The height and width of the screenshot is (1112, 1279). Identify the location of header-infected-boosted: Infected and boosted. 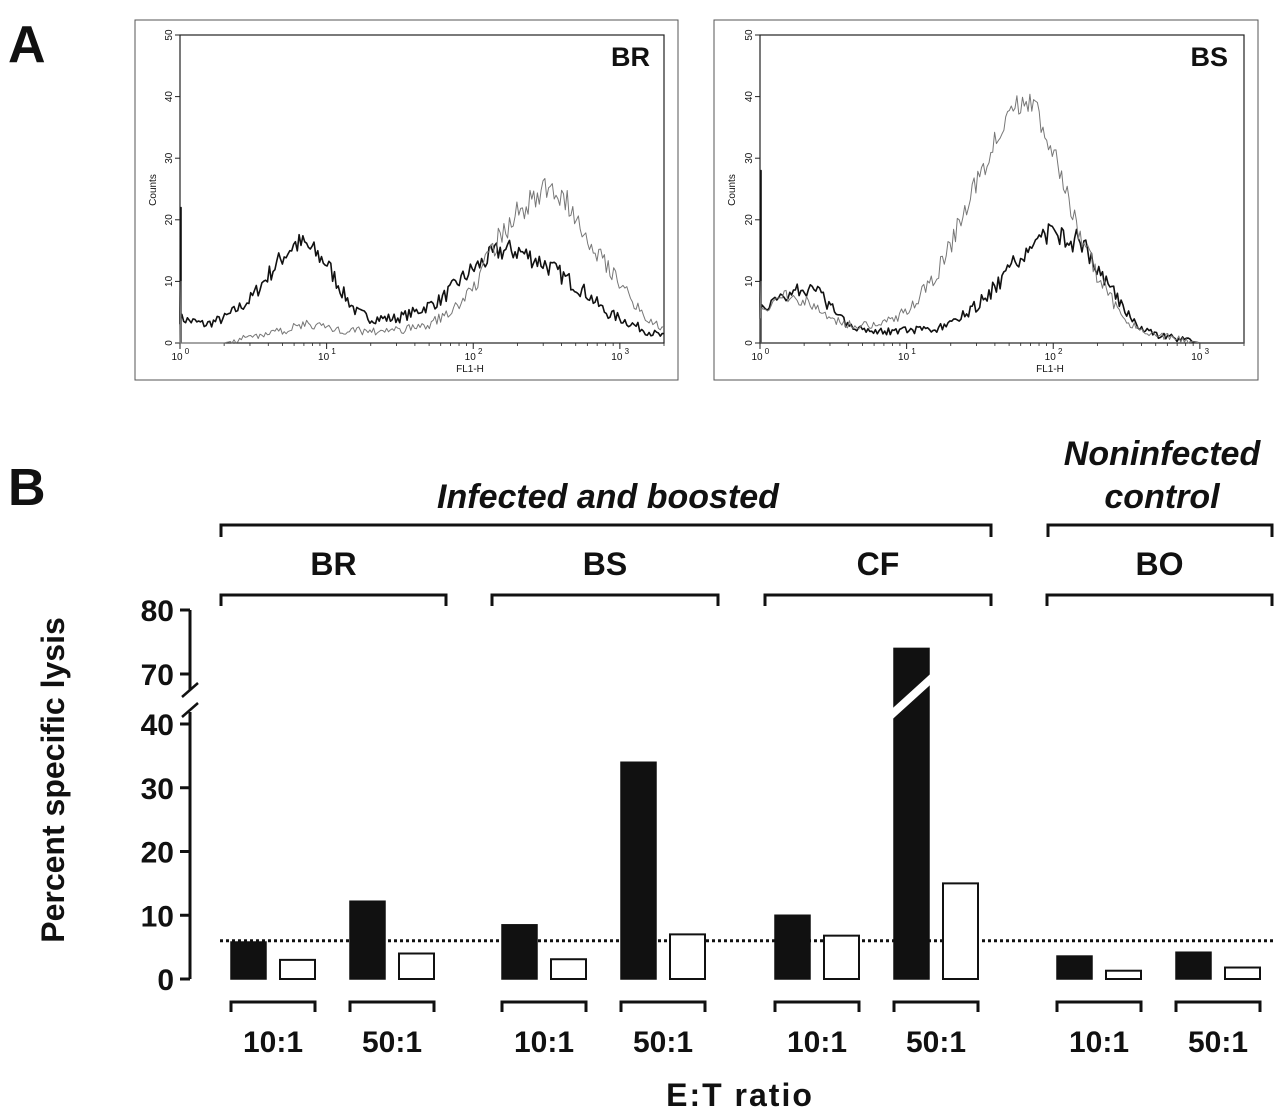
(608, 497).